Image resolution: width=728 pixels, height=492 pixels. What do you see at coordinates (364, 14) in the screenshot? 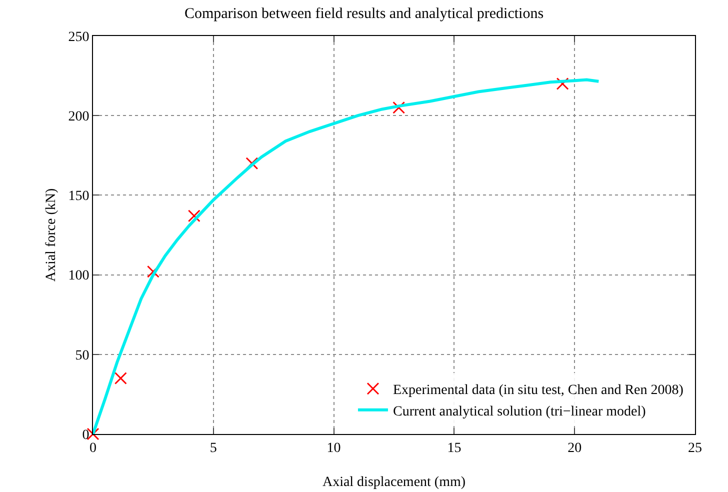
I see `chart-title: Comparison between field results and analytical predictions` at bounding box center [364, 14].